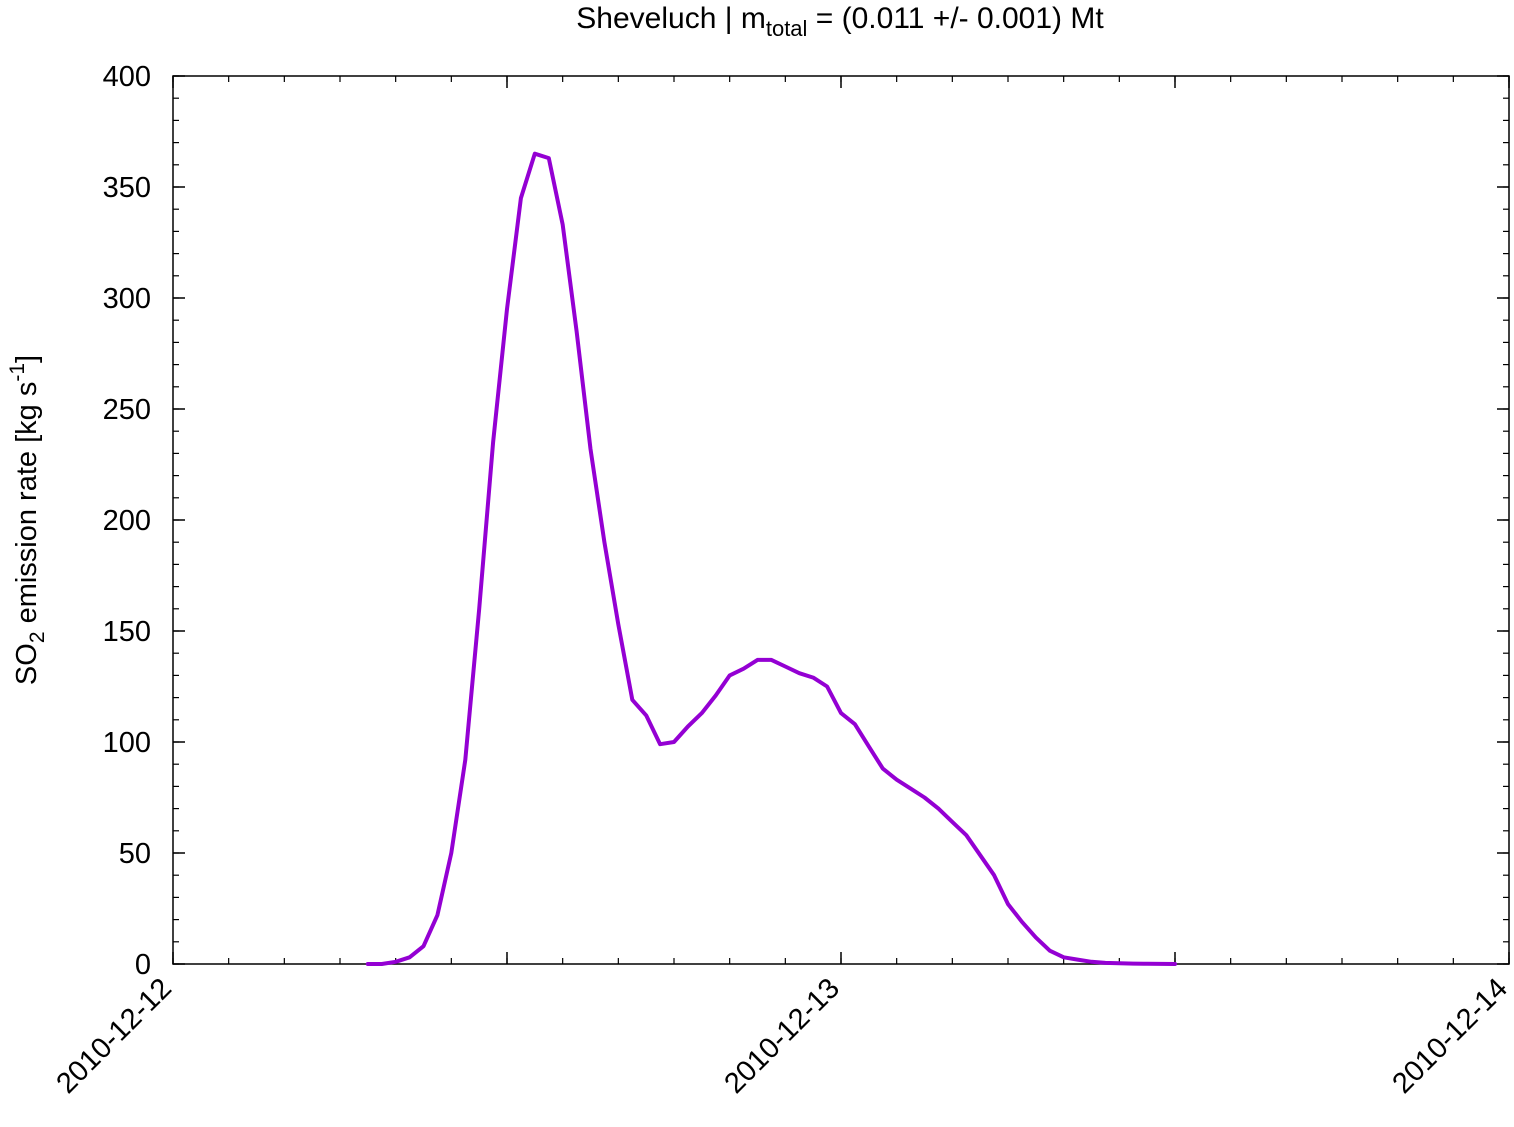 The image size is (1514, 1127). I want to click on chart-title-prefix: Sheveluch | m, so click(671, 18).